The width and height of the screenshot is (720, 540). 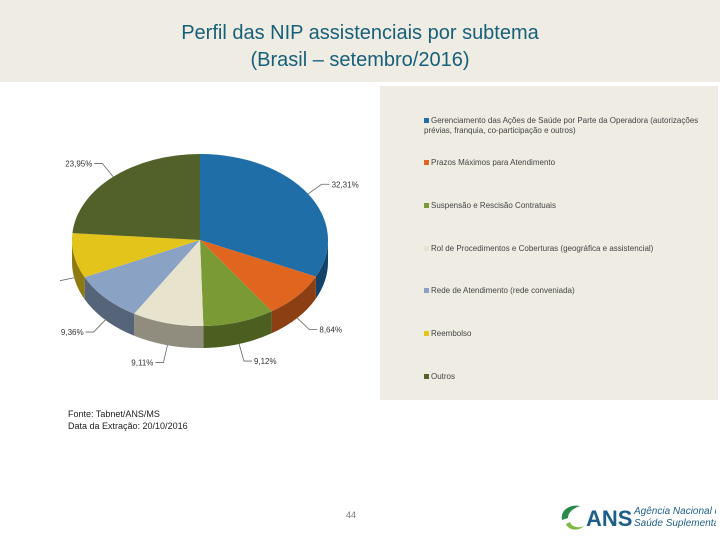 What do you see at coordinates (443, 376) in the screenshot?
I see `legend-label: Outros` at bounding box center [443, 376].